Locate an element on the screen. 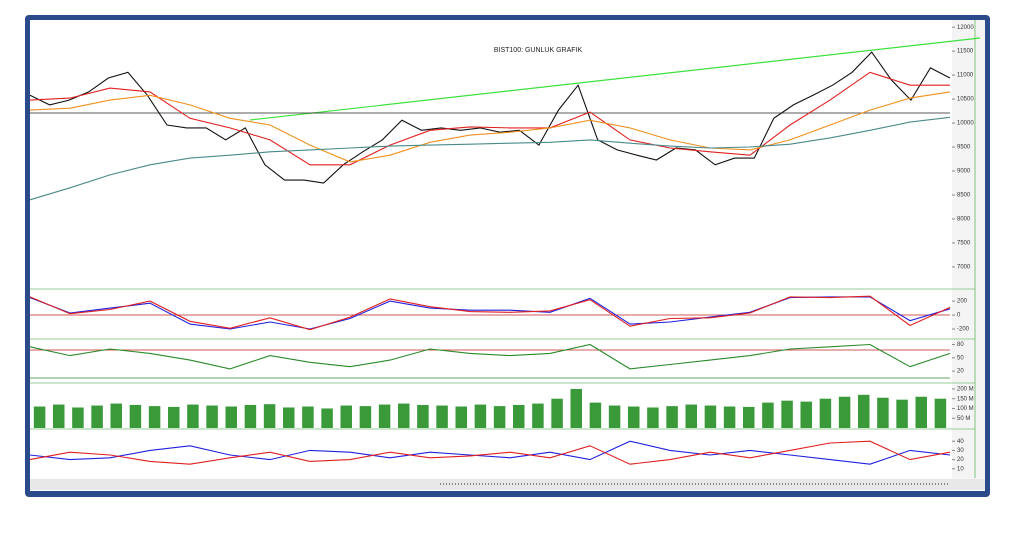 This screenshot has height=535, width=1015. y-tick-label: 9500 is located at coordinates (964, 148).